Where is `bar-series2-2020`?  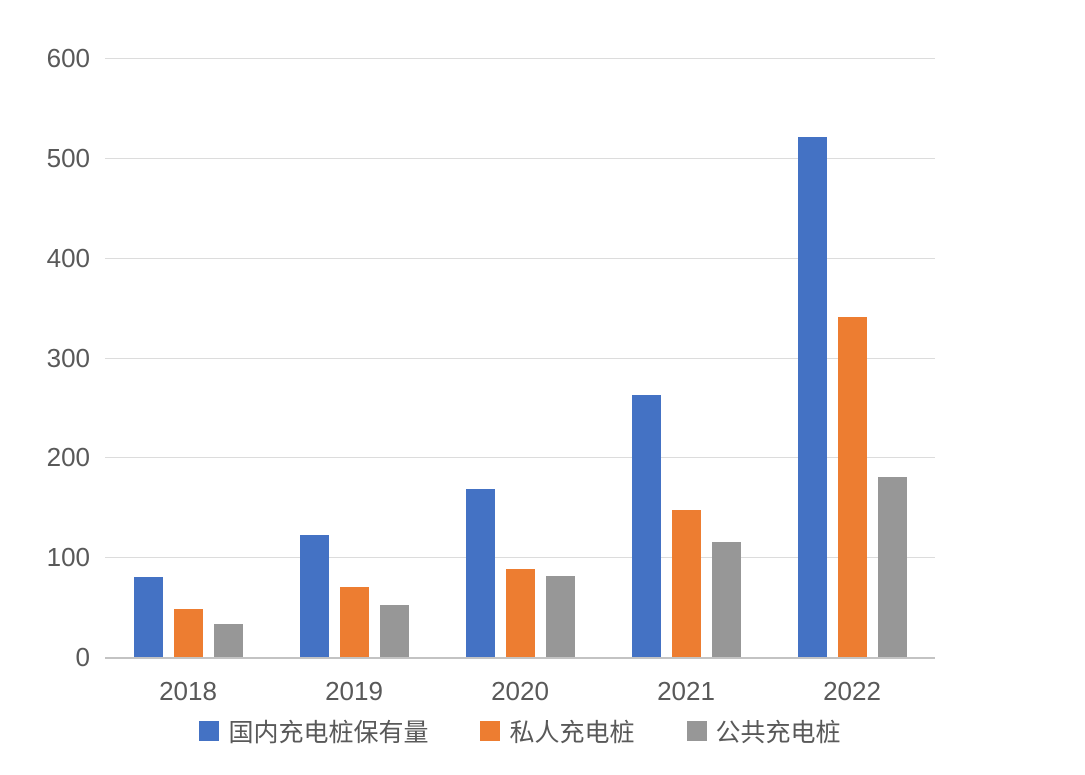
bar-series2-2020 is located at coordinates (560, 616).